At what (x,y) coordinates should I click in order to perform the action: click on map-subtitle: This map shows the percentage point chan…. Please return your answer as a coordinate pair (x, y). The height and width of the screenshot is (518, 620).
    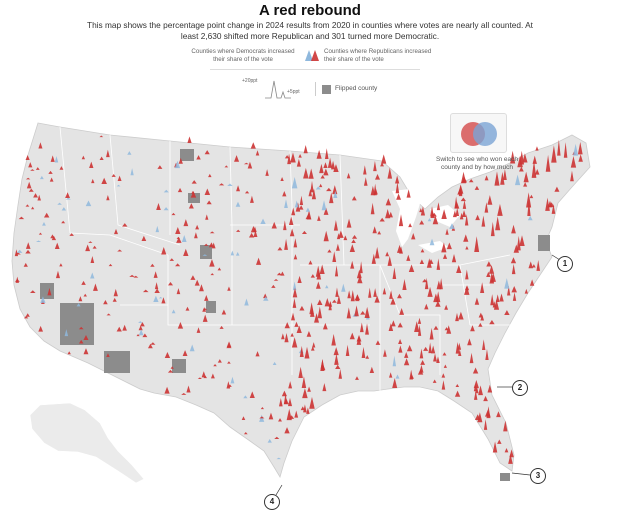
    Looking at the image, I should click on (310, 30).